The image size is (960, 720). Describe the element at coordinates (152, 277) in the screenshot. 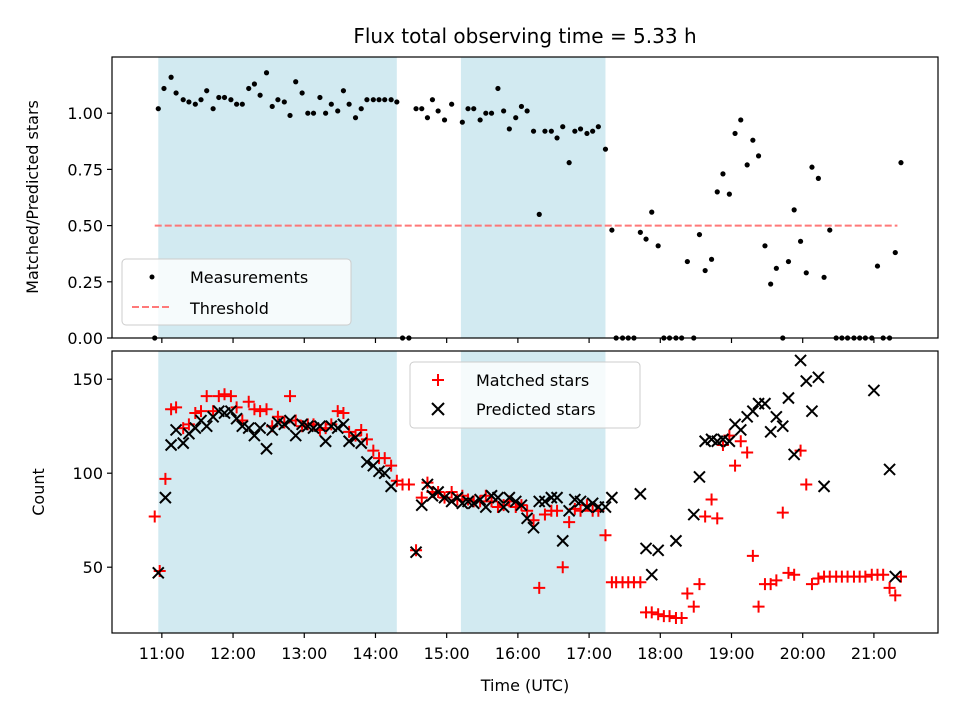

I see `legend-marker-measurements` at that location.